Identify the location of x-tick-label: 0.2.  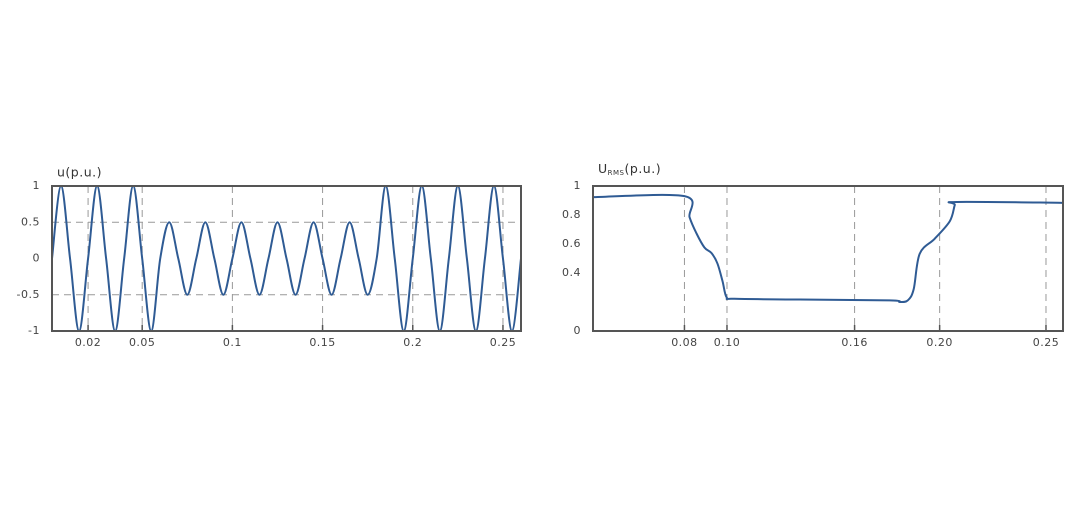
(412, 342).